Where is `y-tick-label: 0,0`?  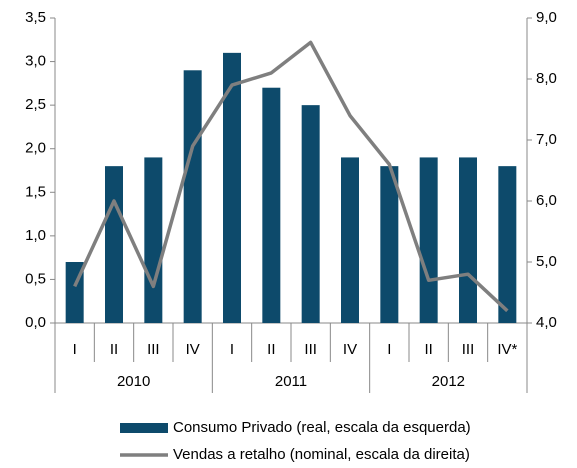
y-tick-label: 0,0 is located at coordinates (35, 322).